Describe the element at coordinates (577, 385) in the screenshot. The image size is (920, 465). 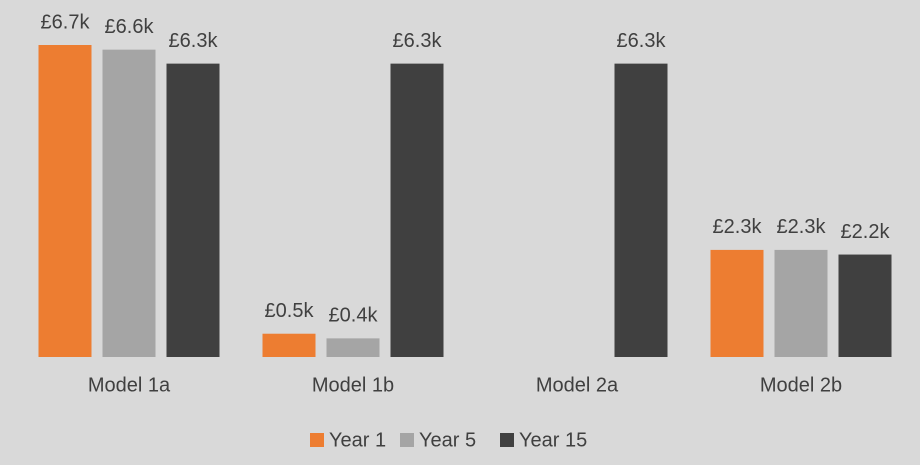
I see `x-tick-label: Model 2a` at that location.